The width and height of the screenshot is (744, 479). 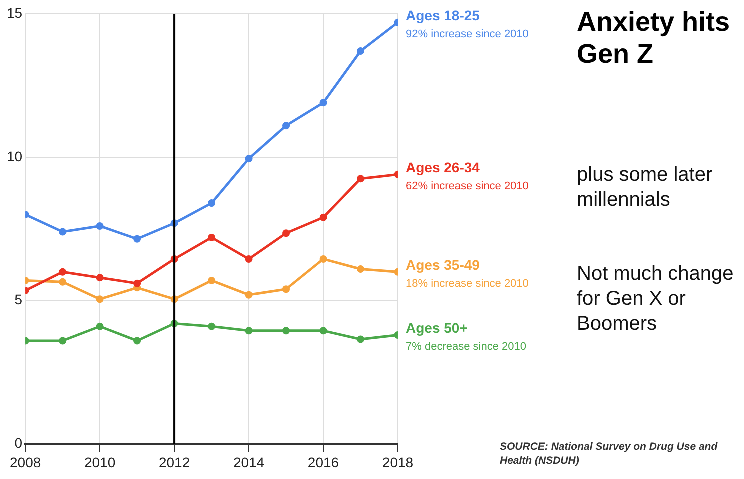 I want to click on text: Not much change for Gen X or Boomers, so click(x=656, y=299).